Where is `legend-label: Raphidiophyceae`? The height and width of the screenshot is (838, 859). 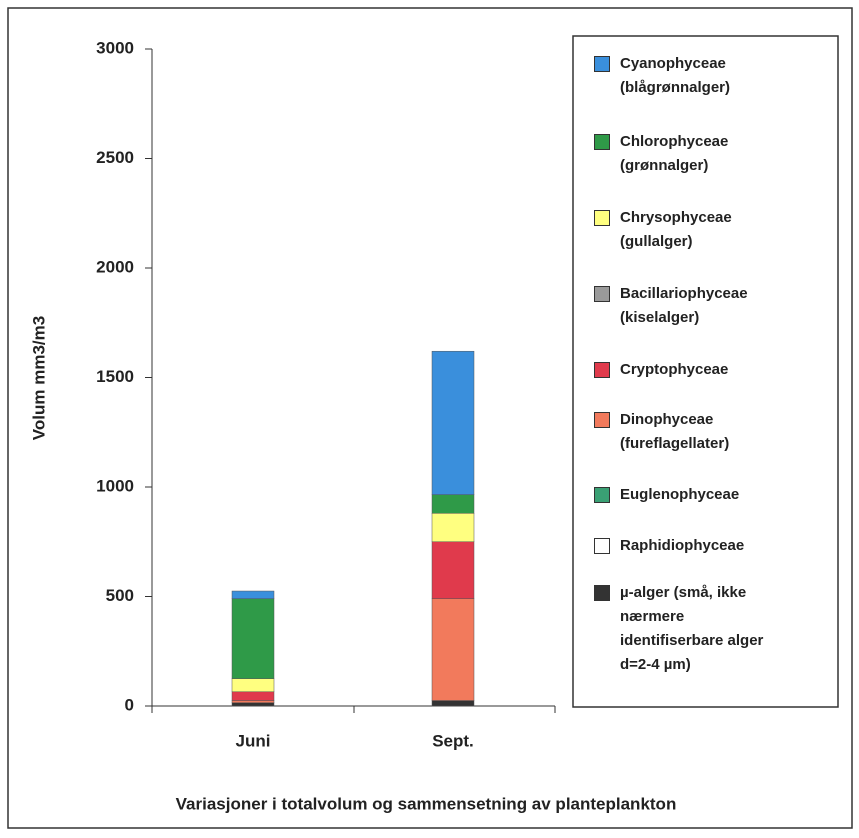
legend-label: Raphidiophyceae is located at coordinates (682, 545).